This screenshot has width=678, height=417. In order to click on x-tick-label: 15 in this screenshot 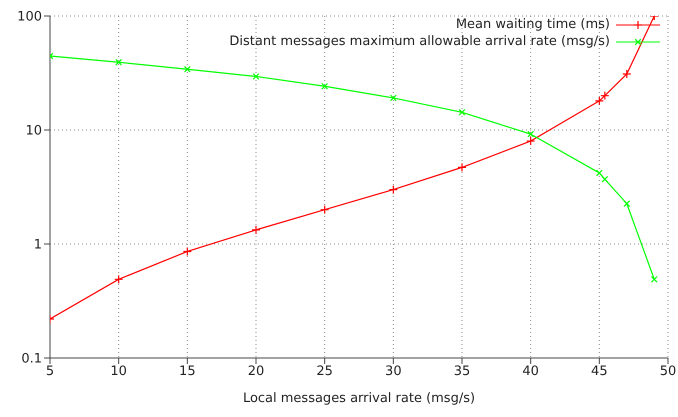, I will do `click(187, 372)`.